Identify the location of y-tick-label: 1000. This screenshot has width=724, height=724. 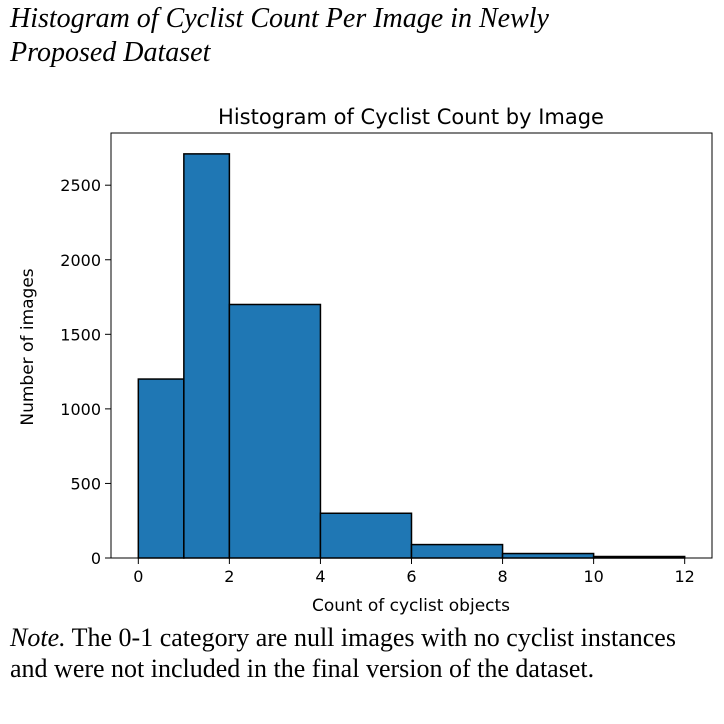
(80, 409).